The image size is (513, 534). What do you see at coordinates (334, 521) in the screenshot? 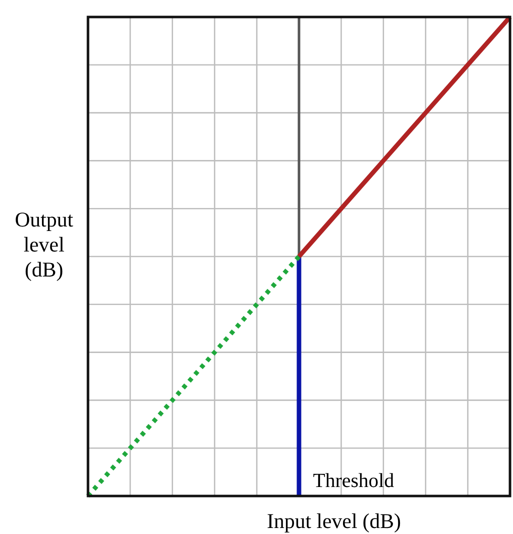
I see `x-axis-title: Input level (dB)` at bounding box center [334, 521].